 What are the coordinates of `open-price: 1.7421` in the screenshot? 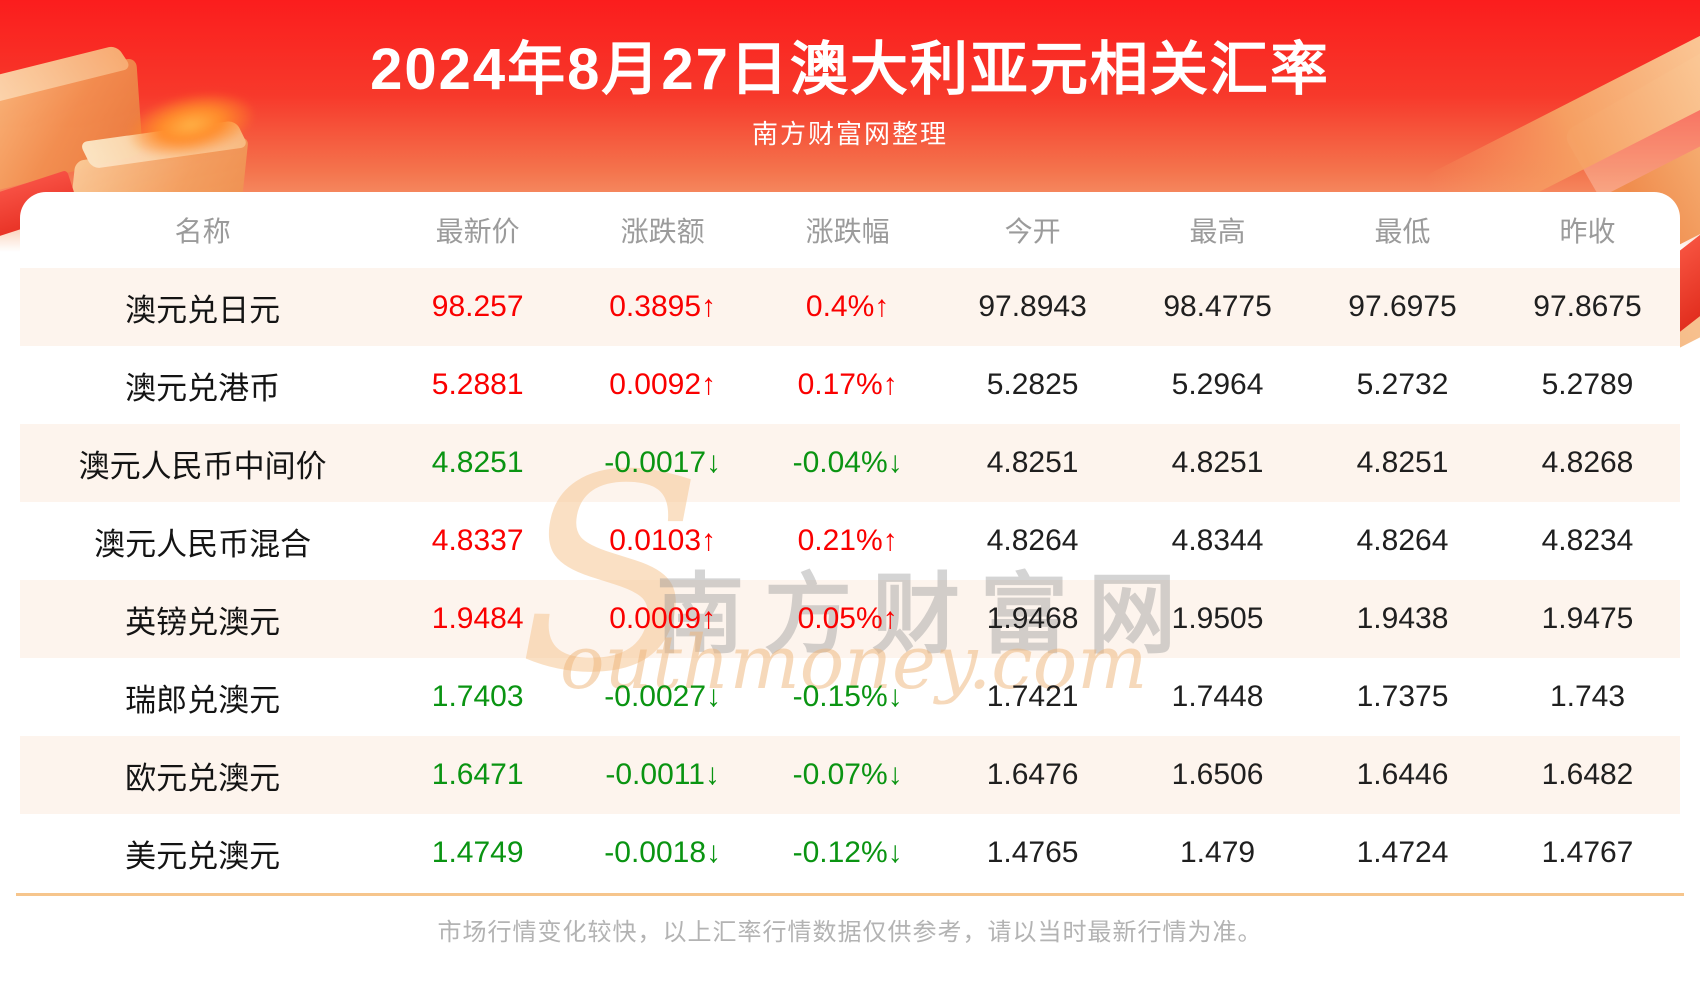 It's located at (1032, 696).